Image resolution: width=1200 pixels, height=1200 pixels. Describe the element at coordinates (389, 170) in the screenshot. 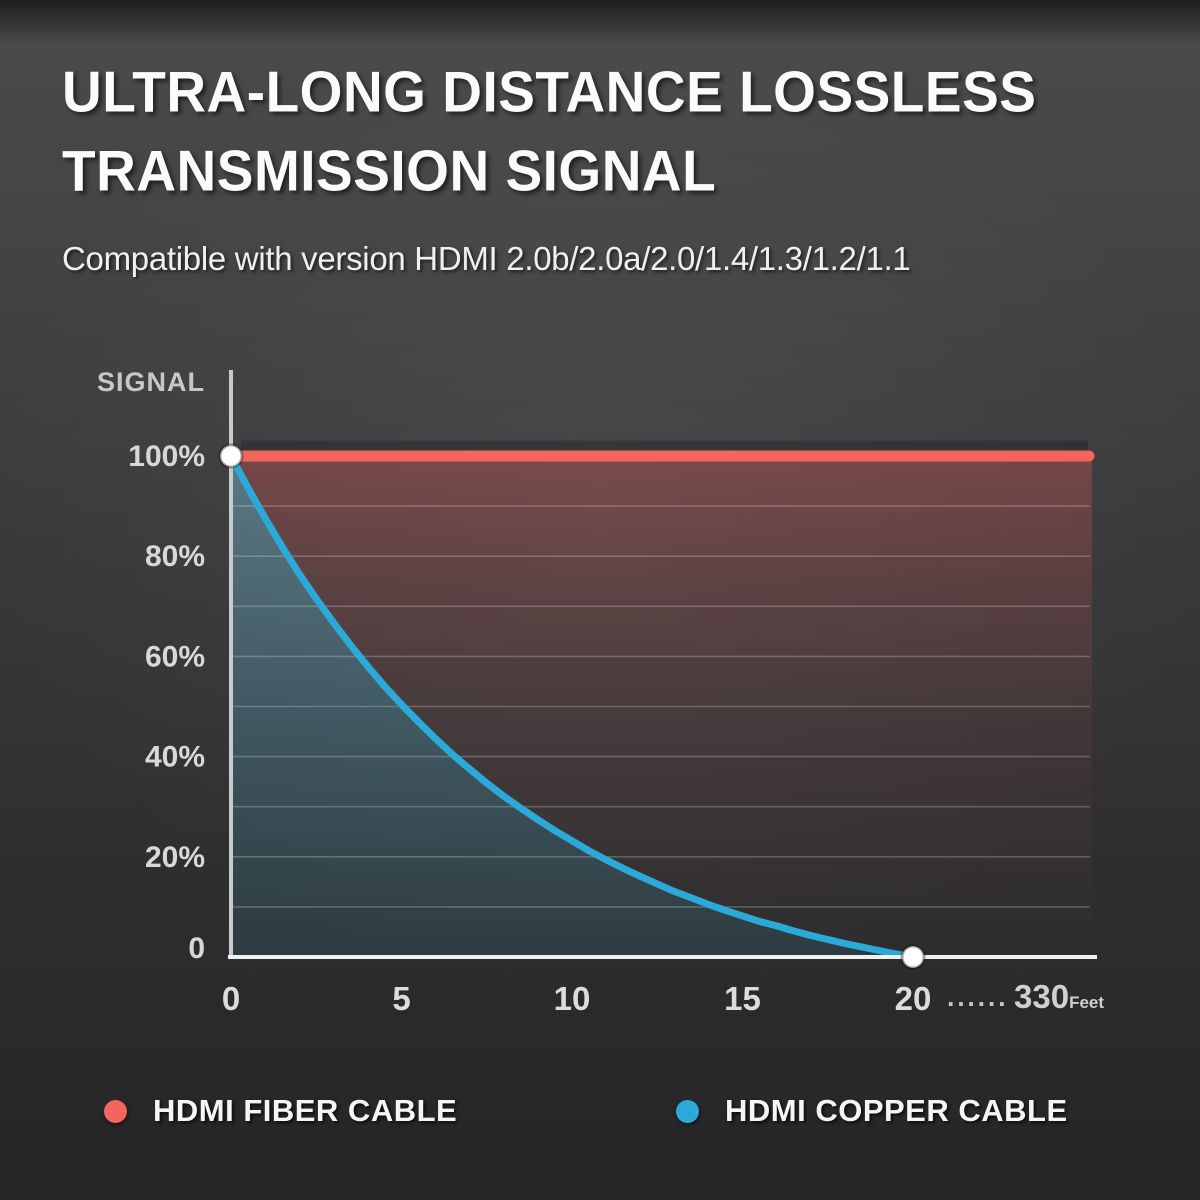

I see `title-line-2: TRANSMISSION SIGNAL` at that location.